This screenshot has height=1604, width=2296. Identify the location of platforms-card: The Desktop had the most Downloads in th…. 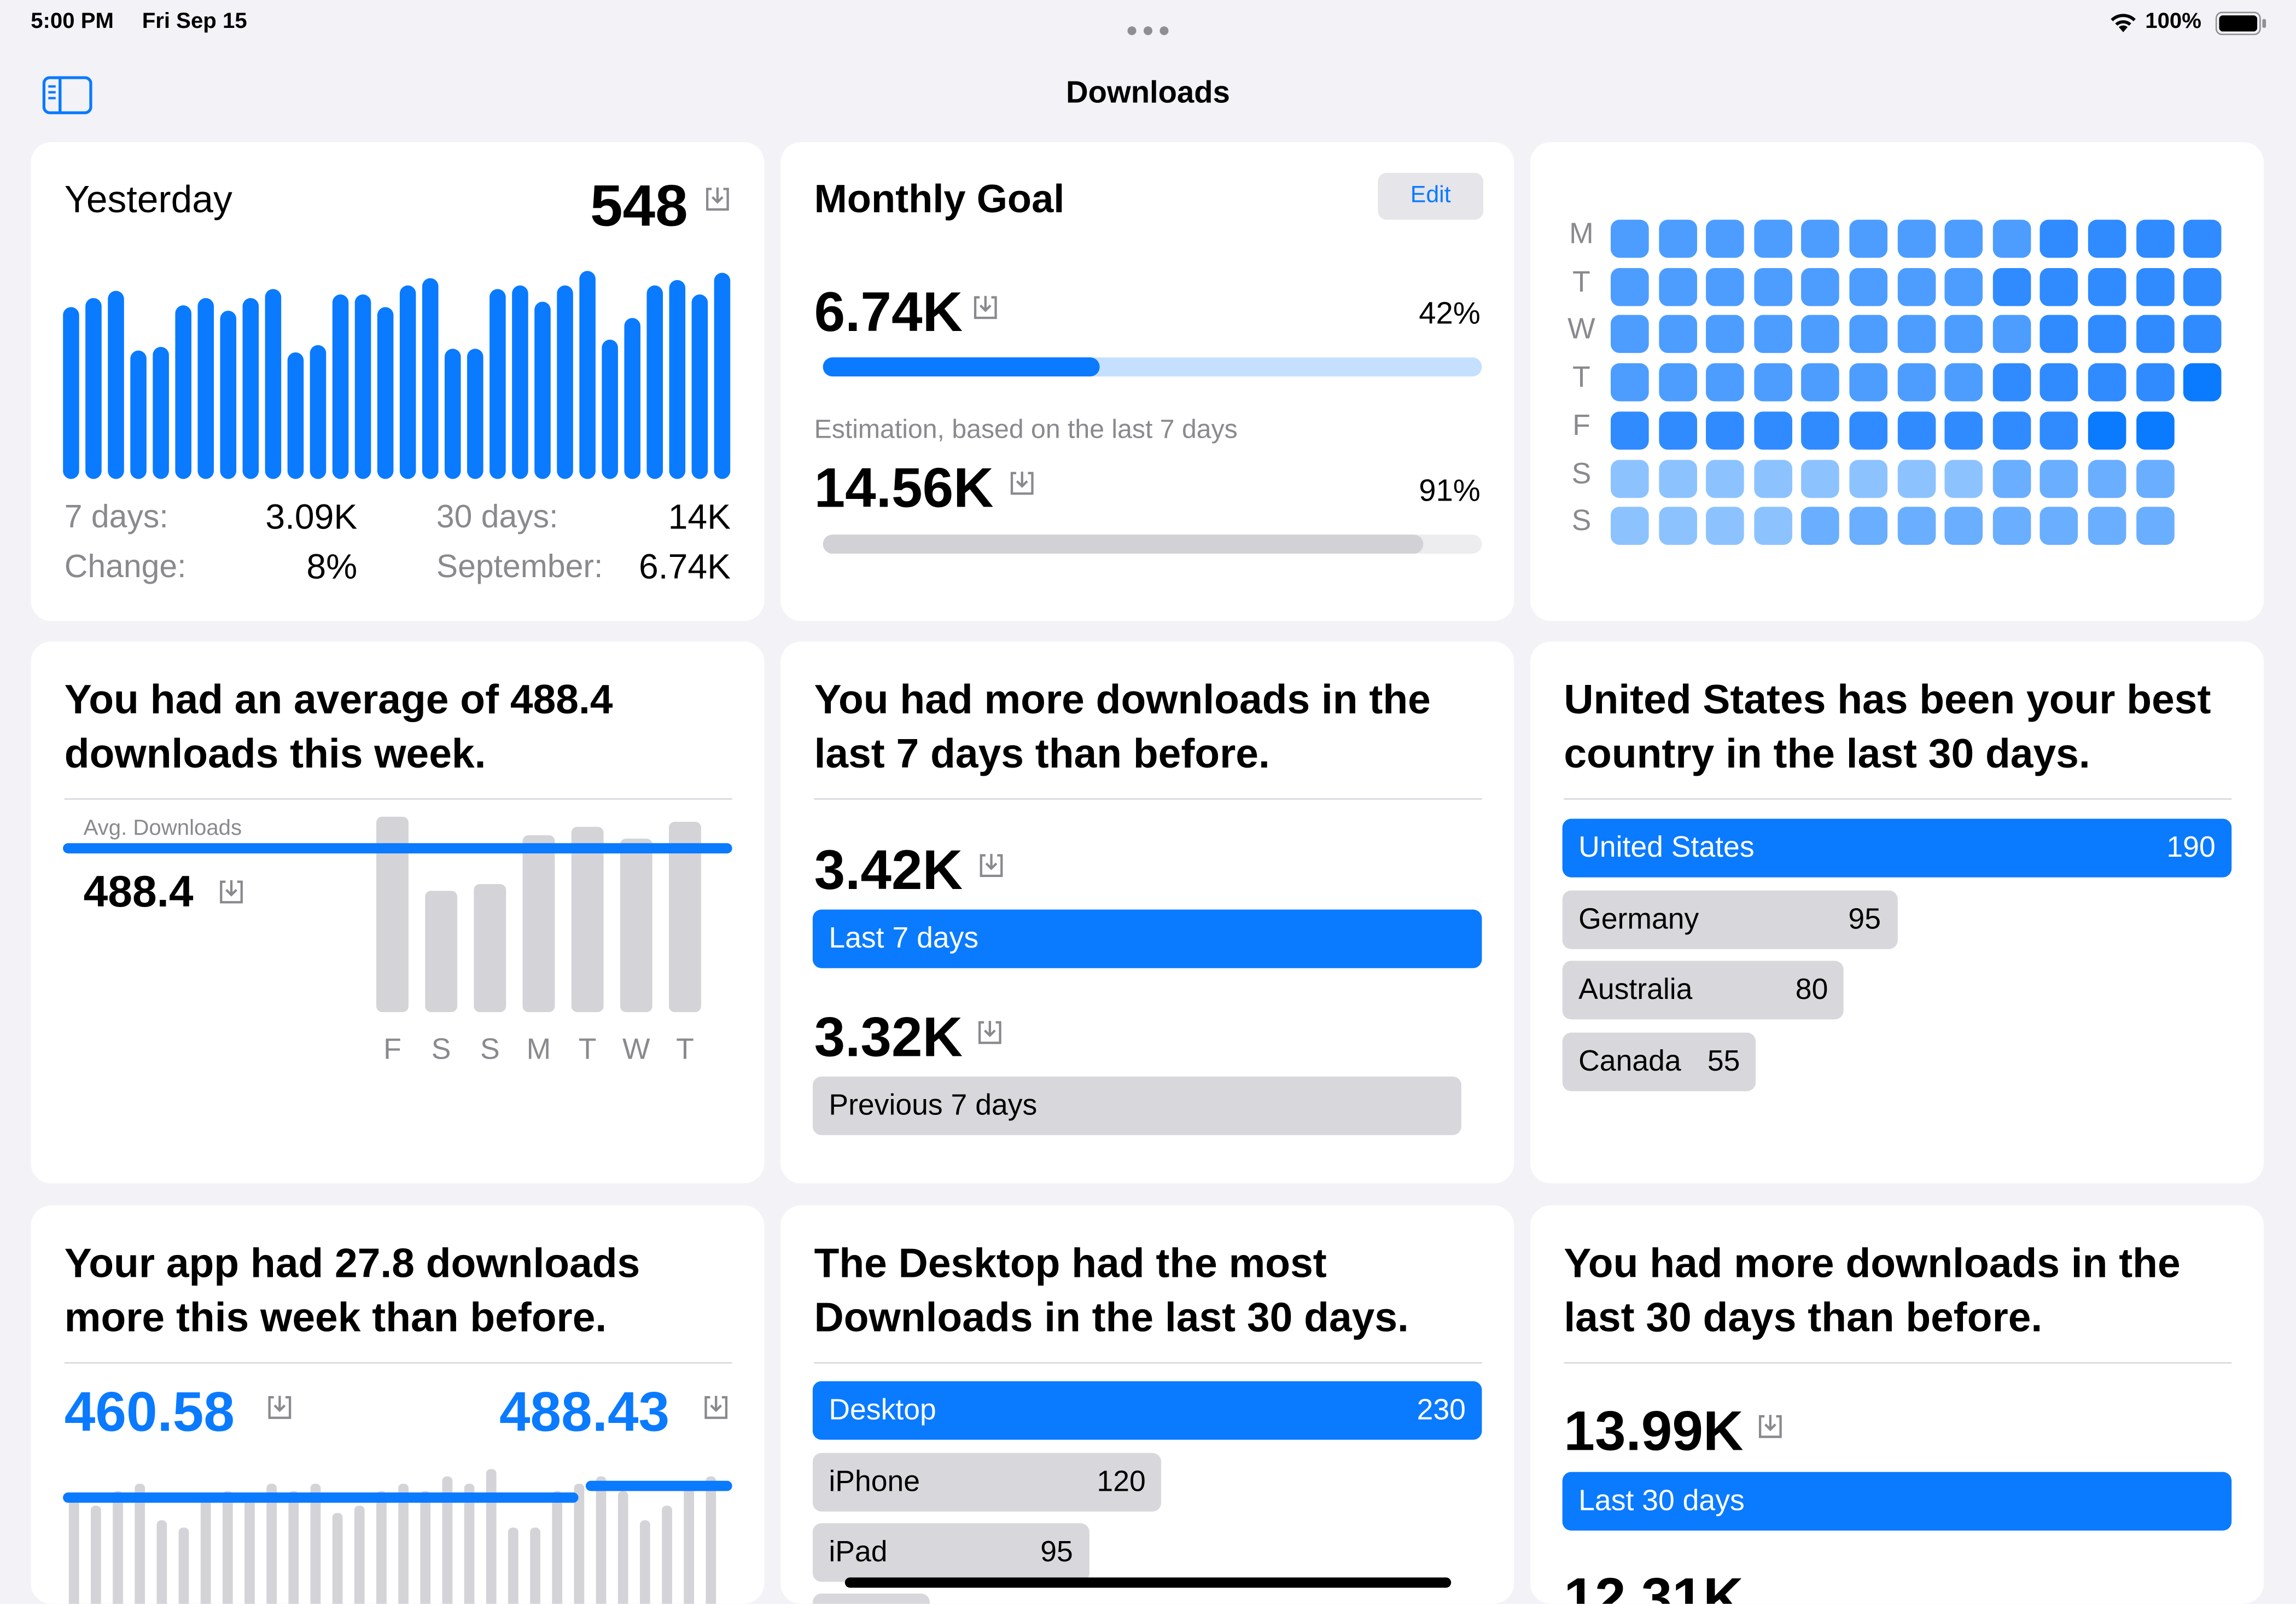
(1147, 1404).